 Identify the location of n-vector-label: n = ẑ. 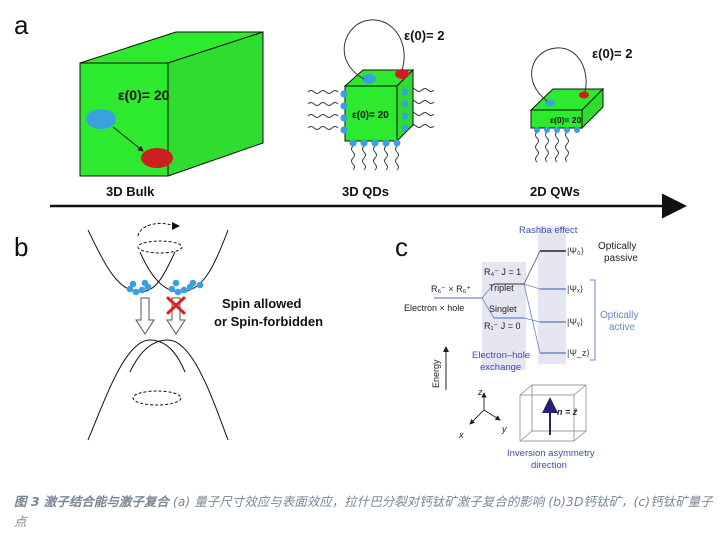
(567, 412).